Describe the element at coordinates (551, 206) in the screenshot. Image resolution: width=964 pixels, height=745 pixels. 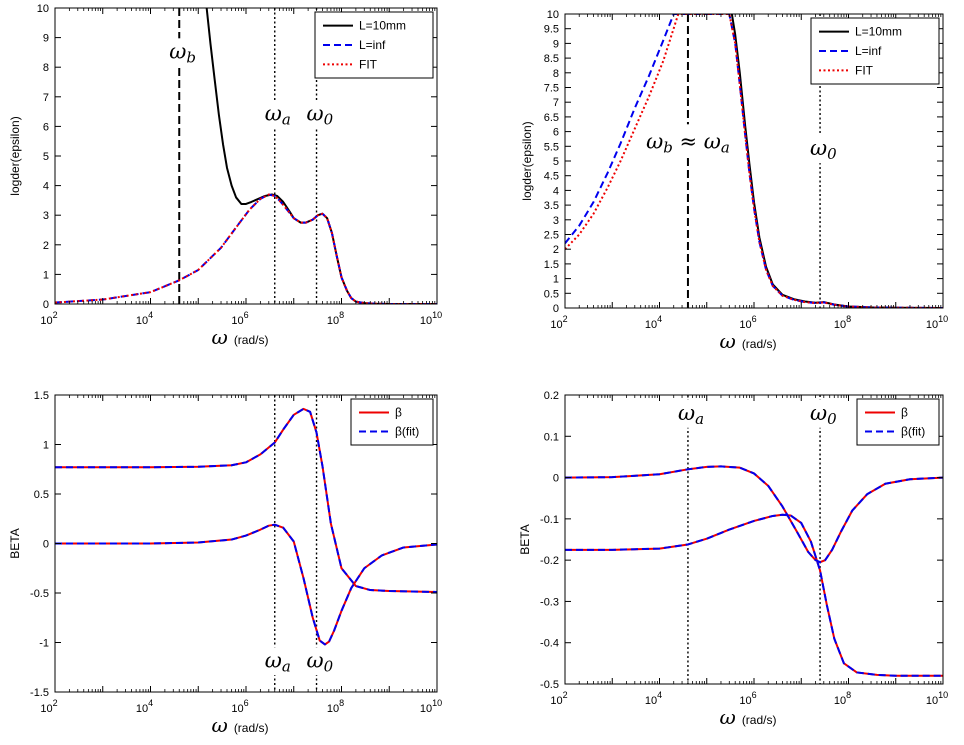
I see `y-tick-label: 3.5` at that location.